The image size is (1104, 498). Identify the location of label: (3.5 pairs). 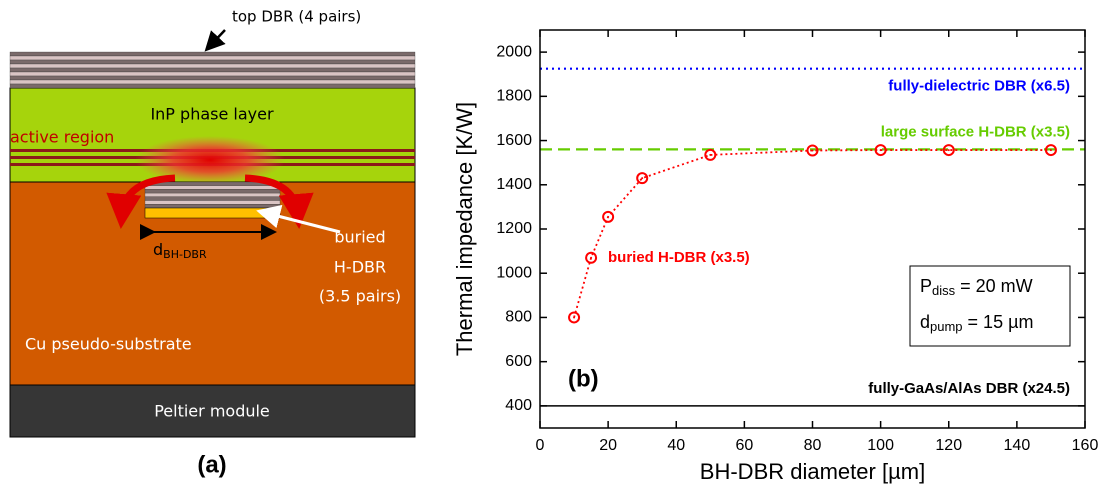
(360, 296).